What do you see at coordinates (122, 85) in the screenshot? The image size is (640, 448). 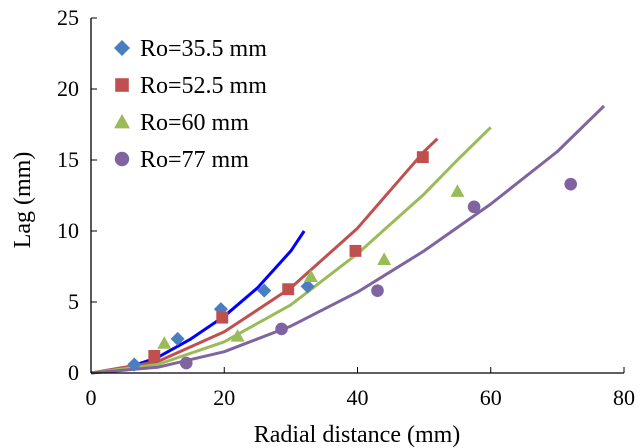 I see `legend-marker-square` at bounding box center [122, 85].